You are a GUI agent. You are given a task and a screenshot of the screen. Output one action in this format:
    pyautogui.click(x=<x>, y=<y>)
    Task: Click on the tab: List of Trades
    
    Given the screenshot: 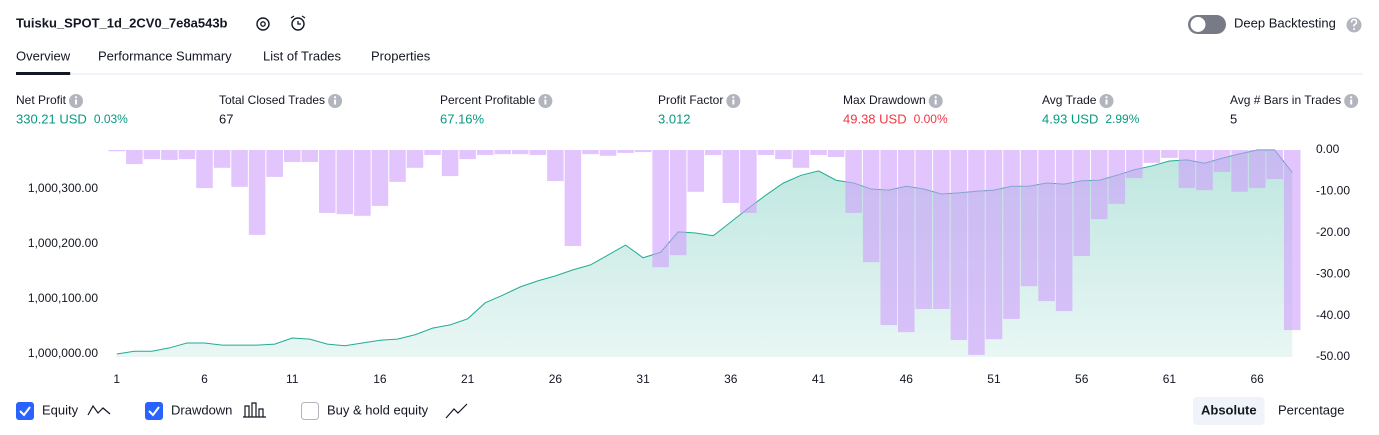 What is the action you would take?
    pyautogui.click(x=302, y=55)
    